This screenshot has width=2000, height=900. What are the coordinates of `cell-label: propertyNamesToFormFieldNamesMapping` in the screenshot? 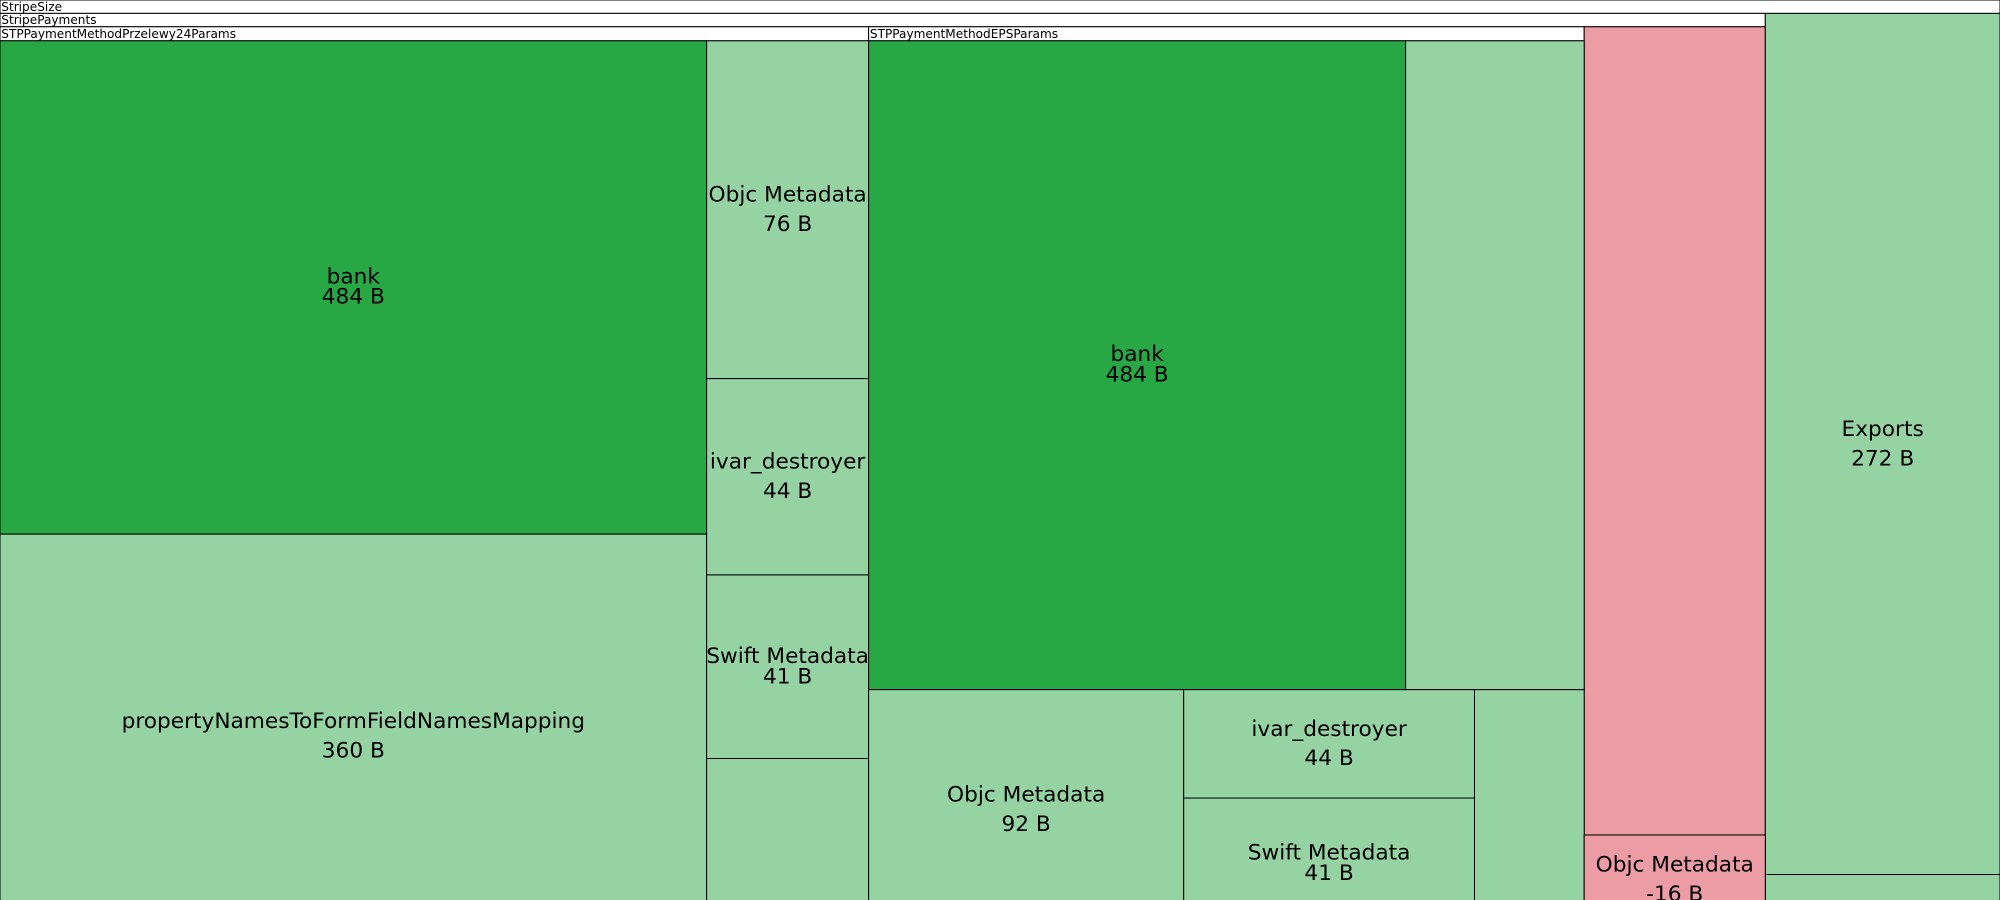 It's located at (353, 721).